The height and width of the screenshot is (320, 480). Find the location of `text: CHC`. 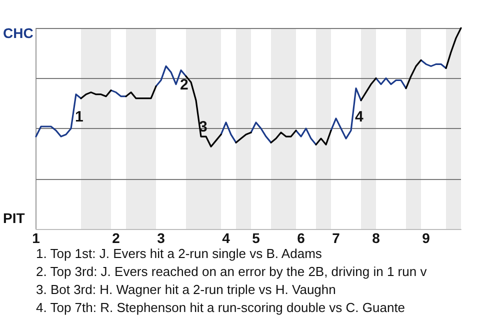

text: CHC is located at coordinates (18, 33).